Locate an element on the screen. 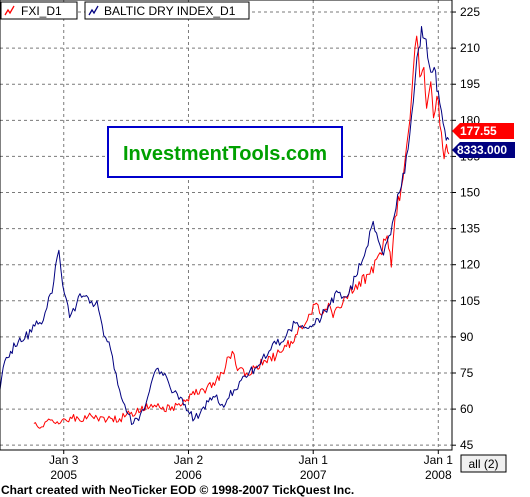  y-axis: 45607590105120135150165180195210225 is located at coordinates (466, 228).